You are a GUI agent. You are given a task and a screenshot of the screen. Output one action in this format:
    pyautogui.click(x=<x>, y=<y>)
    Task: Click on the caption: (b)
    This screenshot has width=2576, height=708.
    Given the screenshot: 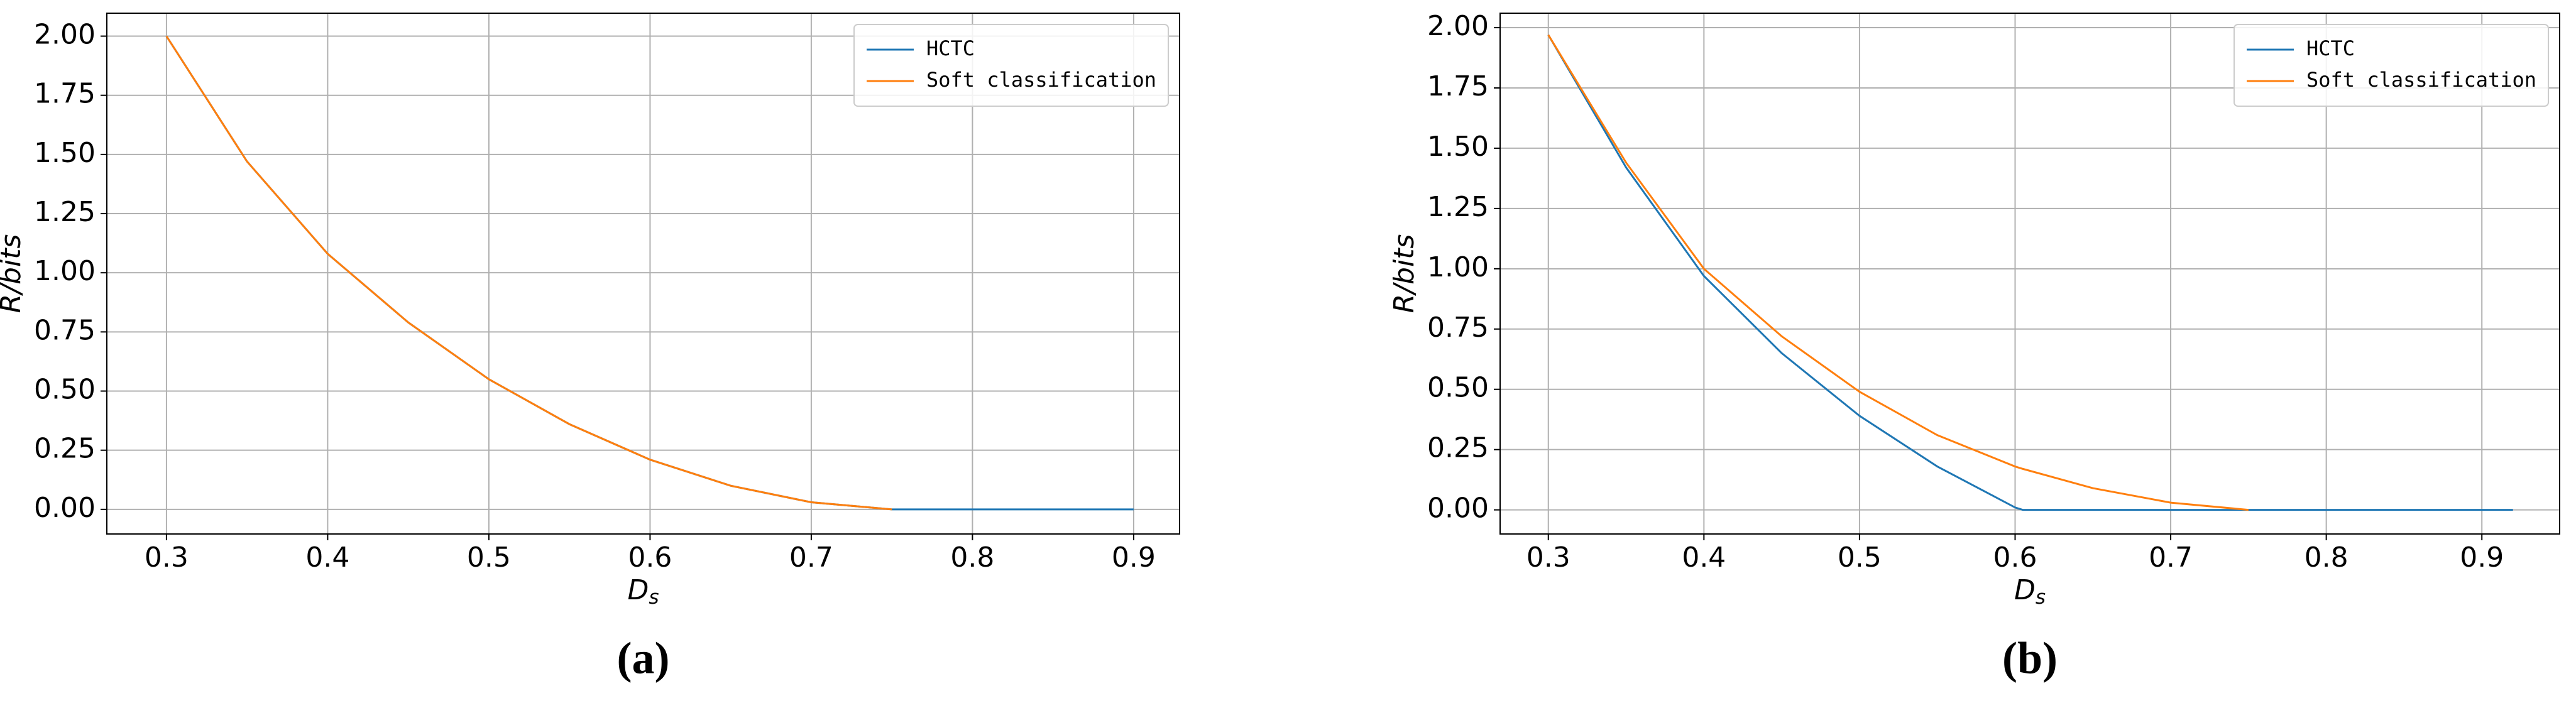 What is the action you would take?
    pyautogui.click(x=2030, y=658)
    